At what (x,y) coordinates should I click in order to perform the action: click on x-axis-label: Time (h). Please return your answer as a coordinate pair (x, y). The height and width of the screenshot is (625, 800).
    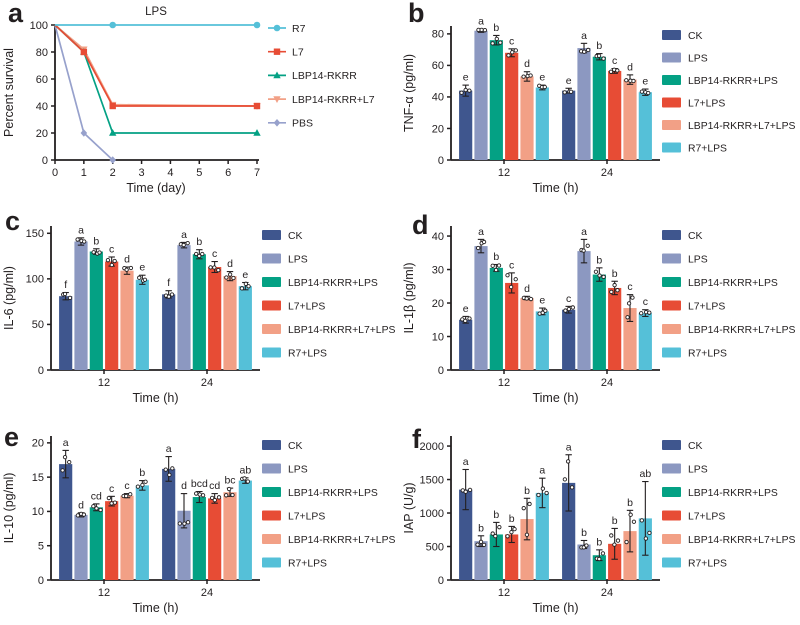
    Looking at the image, I should click on (555, 398).